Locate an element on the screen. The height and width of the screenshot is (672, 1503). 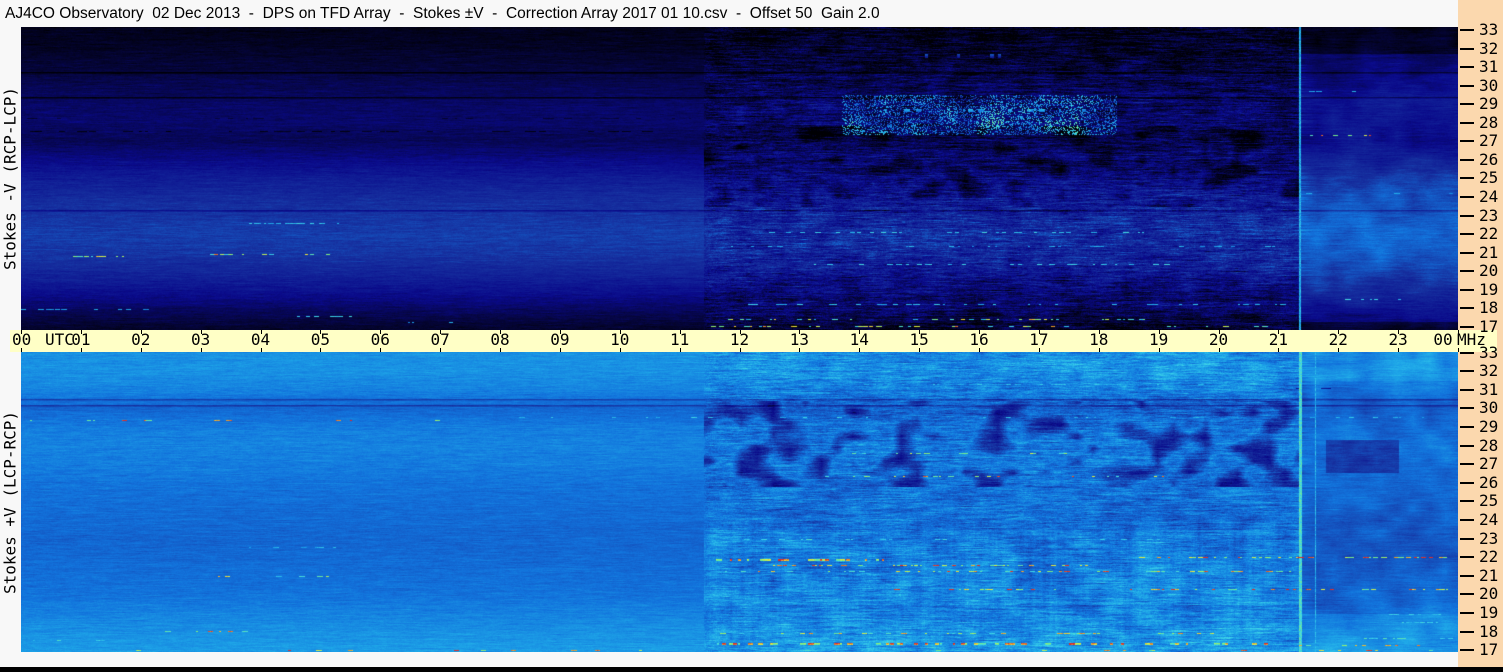
time-axis-hour-label: 20 is located at coordinates (1218, 339).